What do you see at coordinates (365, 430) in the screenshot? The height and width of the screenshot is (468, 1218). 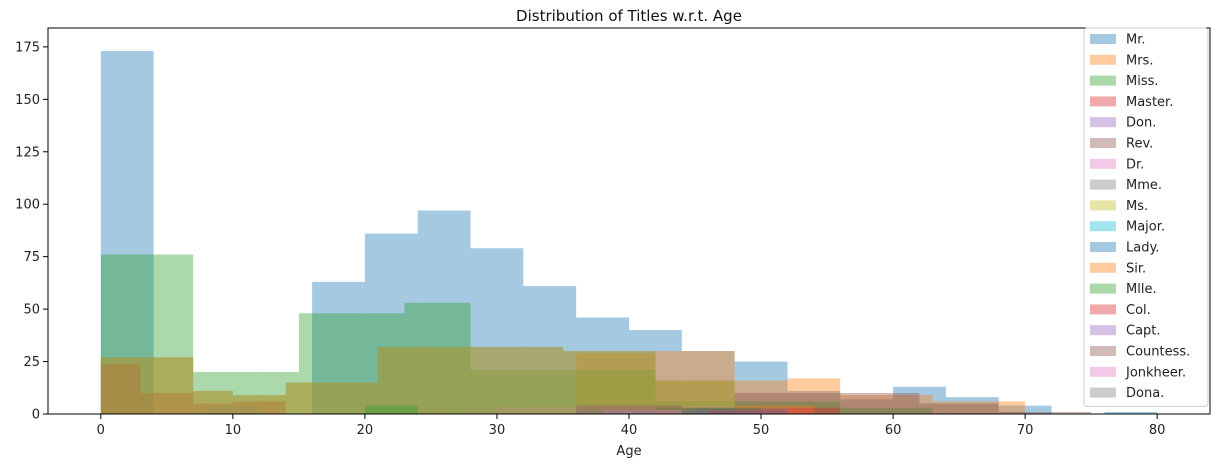 I see `x-tick-label: 20` at bounding box center [365, 430].